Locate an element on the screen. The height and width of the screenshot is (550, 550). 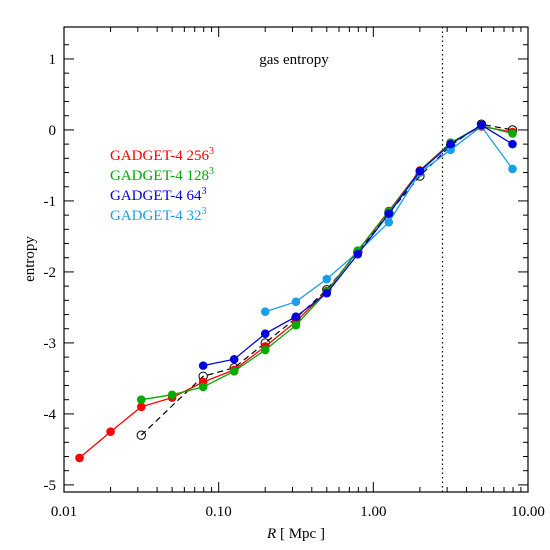
y-tick-label: -2 is located at coordinates (50, 273).